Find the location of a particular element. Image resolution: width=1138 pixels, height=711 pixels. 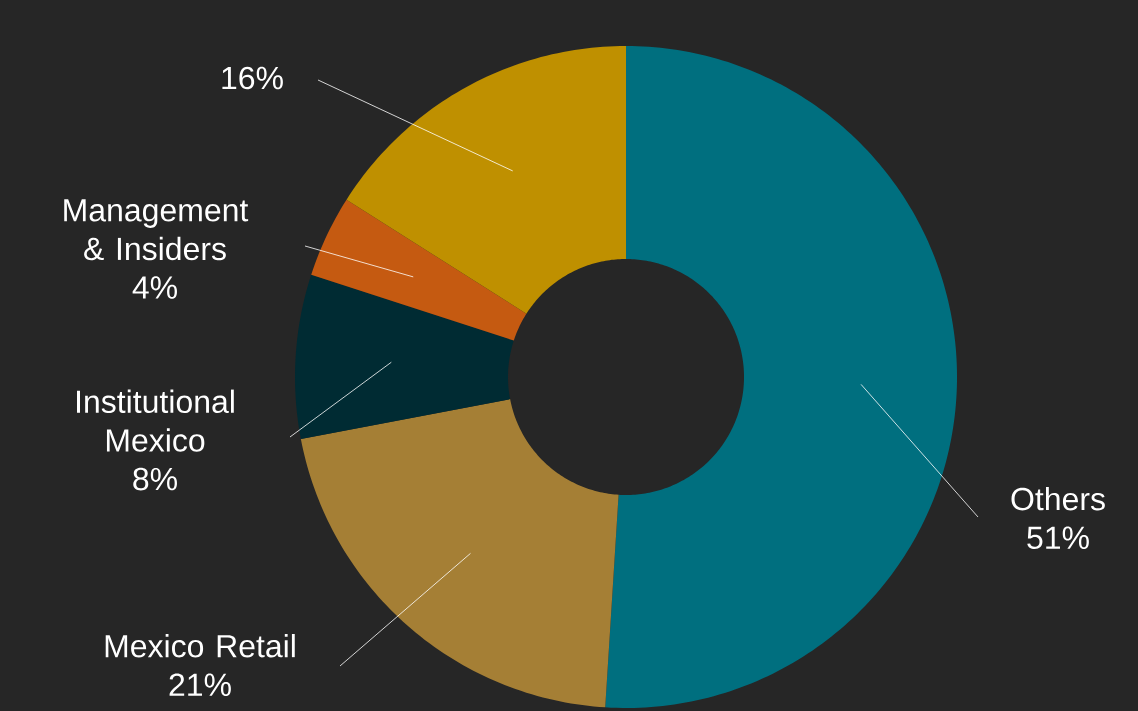

data-label: 8% is located at coordinates (155, 479).